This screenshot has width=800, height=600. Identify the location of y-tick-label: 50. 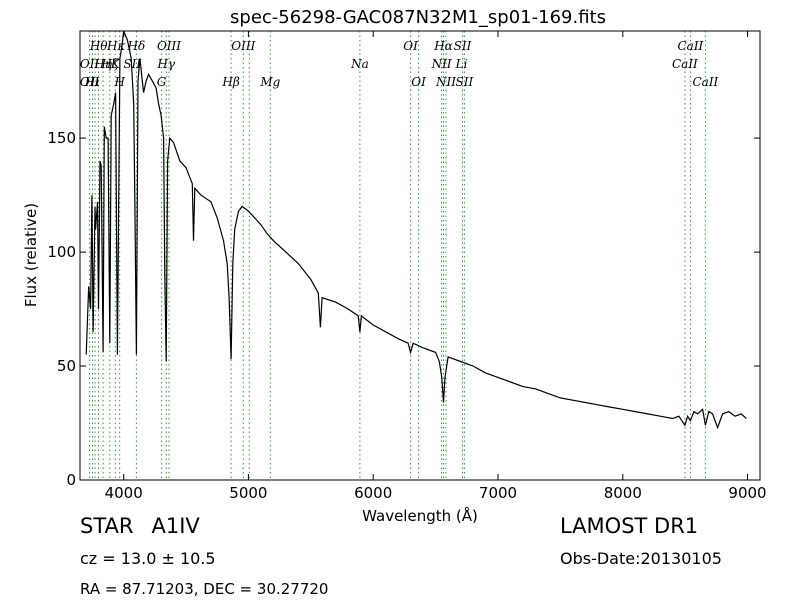
(66, 366).